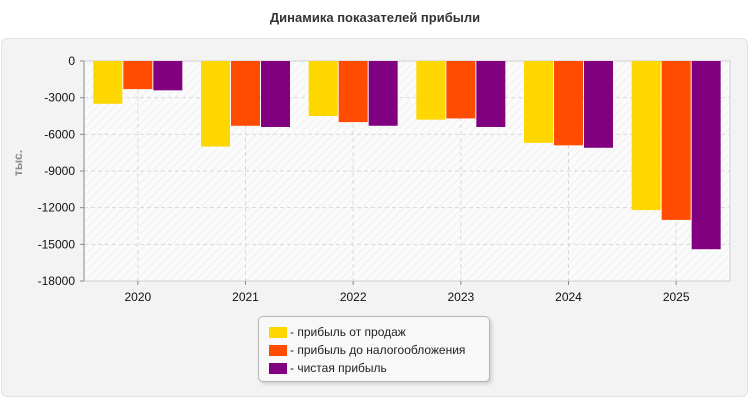 The width and height of the screenshot is (750, 400). What do you see at coordinates (137, 297) in the screenshot?
I see `x-tick-label: 2020` at bounding box center [137, 297].